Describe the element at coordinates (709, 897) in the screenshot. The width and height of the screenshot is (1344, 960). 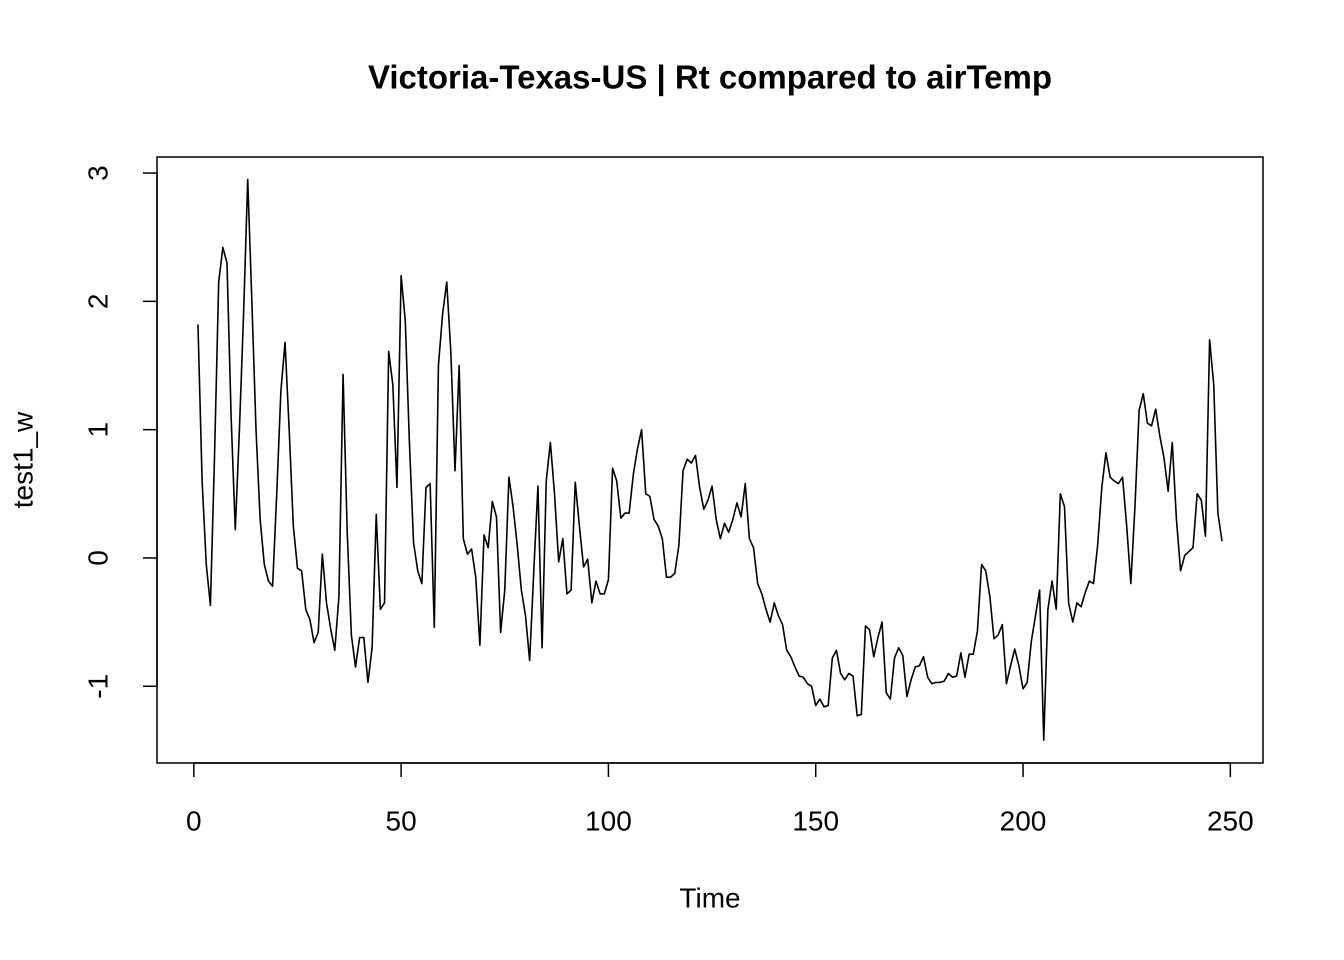
I see `x-axis-label: Time` at that location.